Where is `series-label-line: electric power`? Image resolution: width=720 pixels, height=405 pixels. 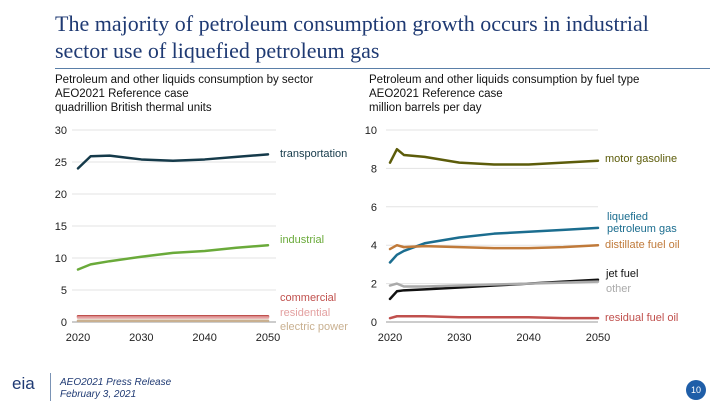
series-label-line: electric power is located at coordinates (314, 327).